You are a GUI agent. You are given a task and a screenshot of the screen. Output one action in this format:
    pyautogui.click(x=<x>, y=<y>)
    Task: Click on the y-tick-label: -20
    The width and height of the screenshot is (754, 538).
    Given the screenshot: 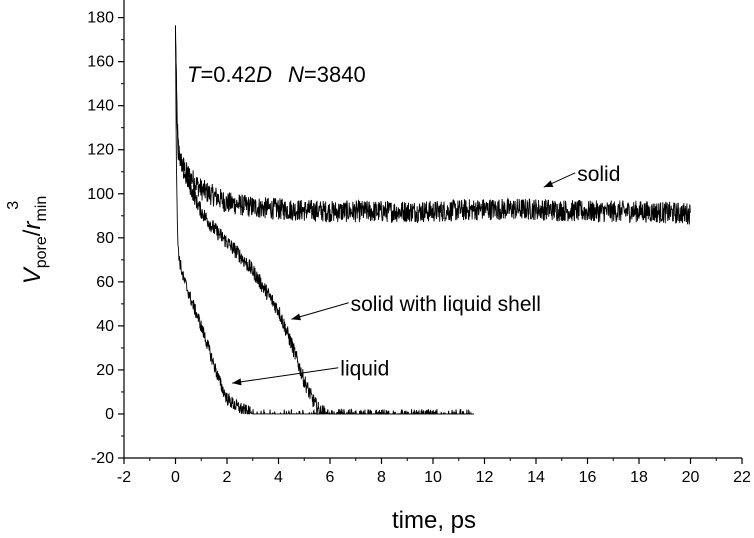 What is the action you would take?
    pyautogui.click(x=102, y=458)
    